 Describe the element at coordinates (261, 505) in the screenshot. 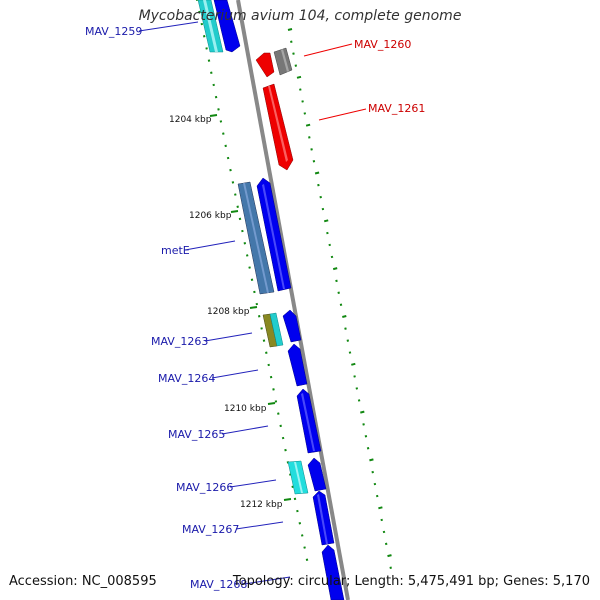

I see `tick-label-1212: 1212 kbp` at that location.